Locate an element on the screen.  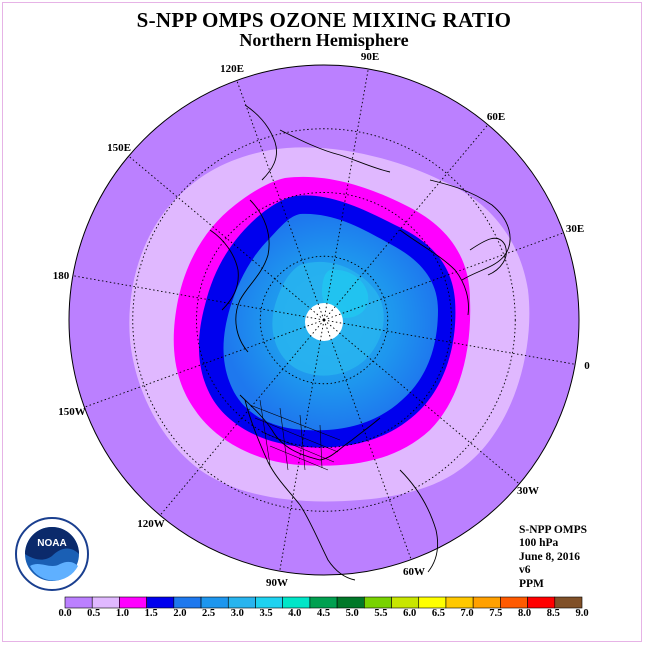
colorbar-tick-label: 5.5 is located at coordinates (381, 613).